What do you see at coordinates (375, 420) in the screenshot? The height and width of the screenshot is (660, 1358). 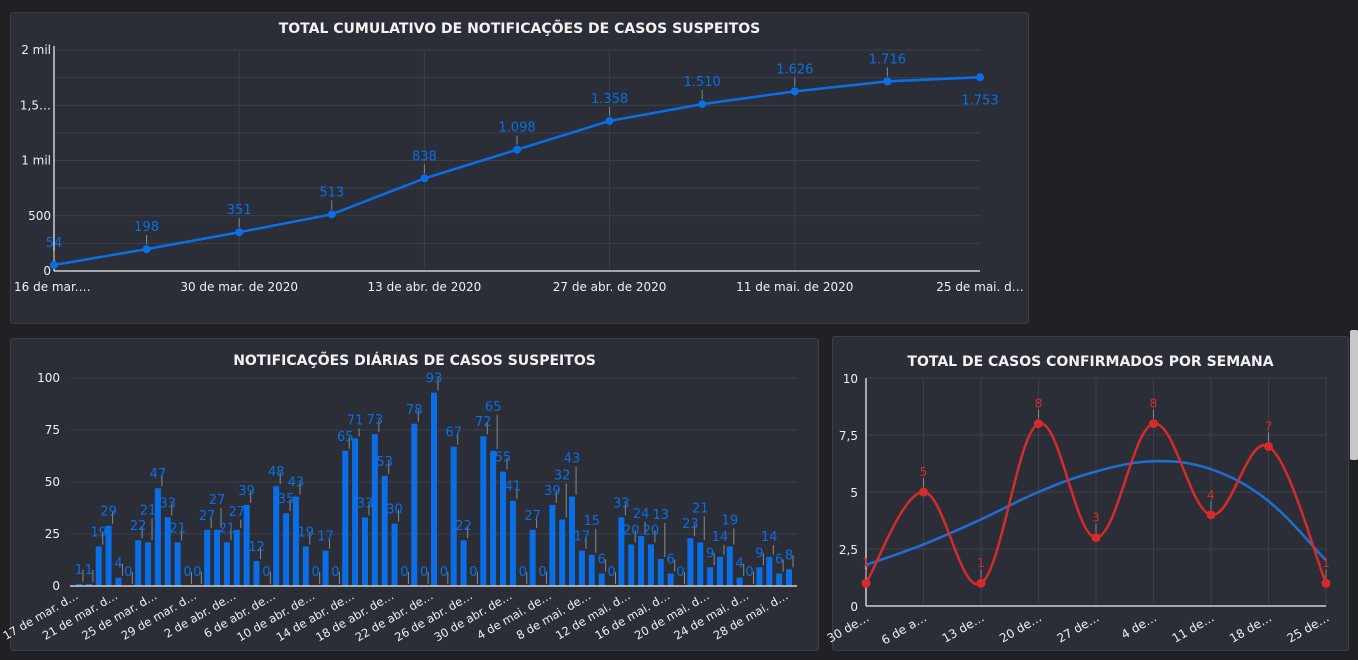 I see `bar-value-label: 73` at bounding box center [375, 420].